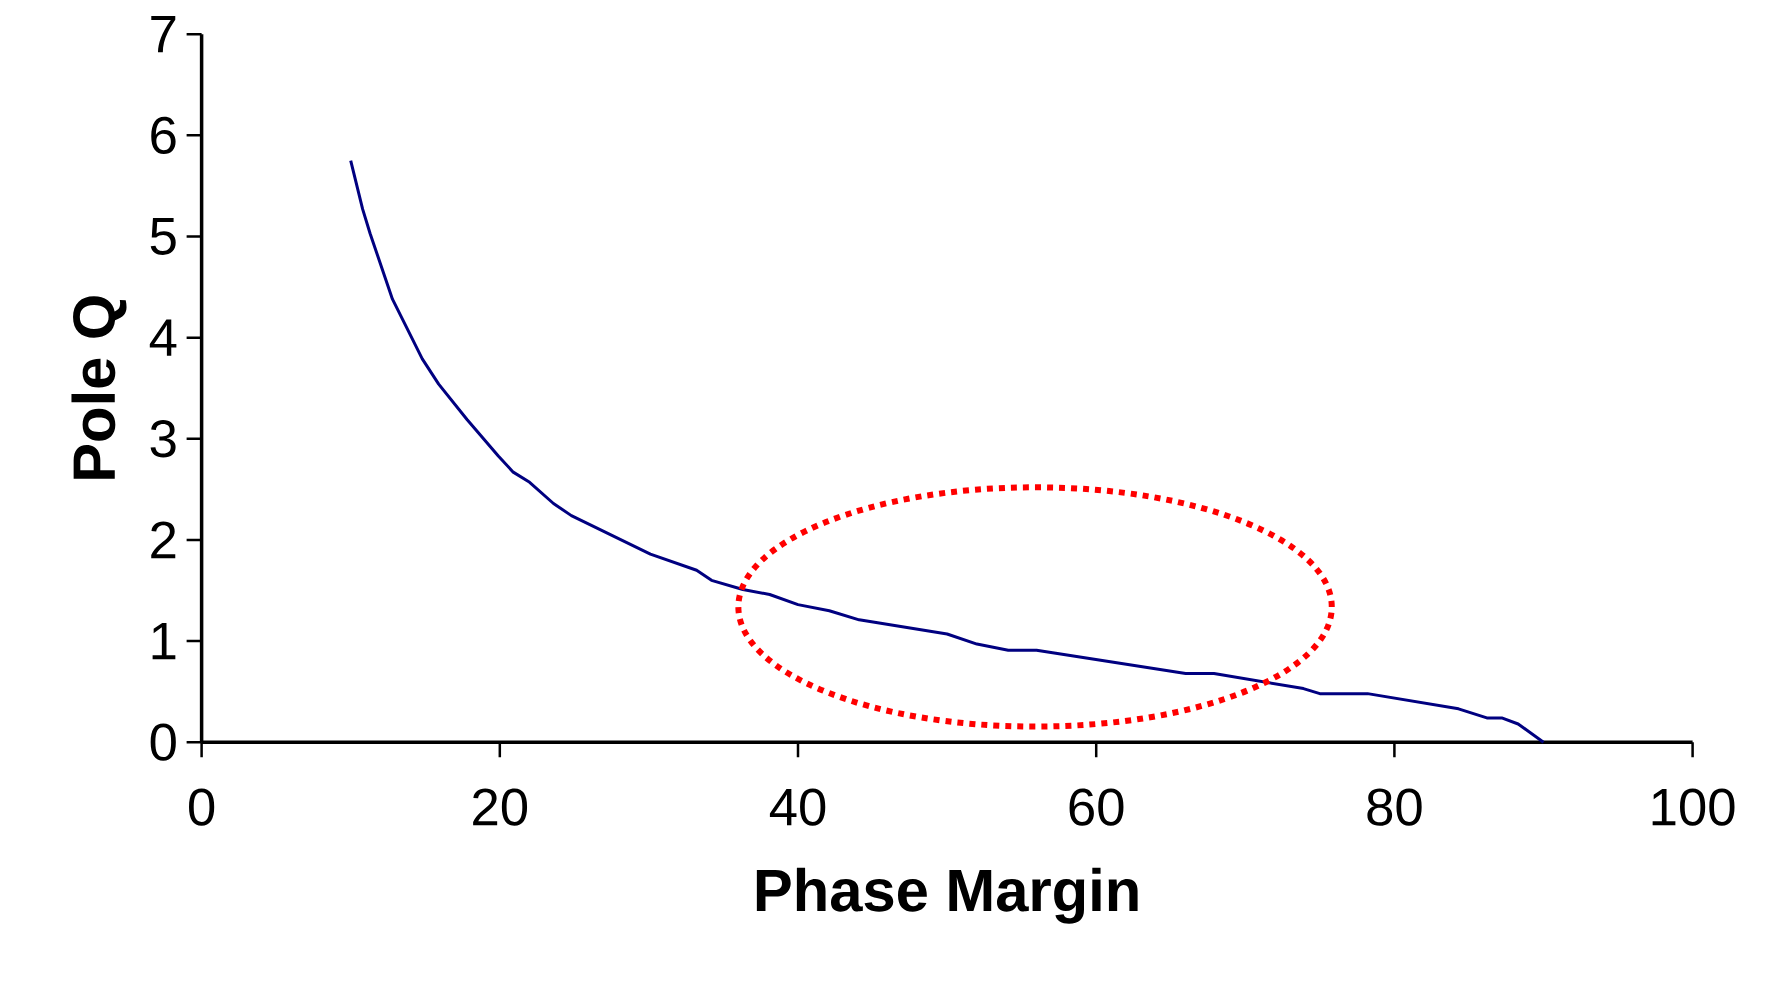 The height and width of the screenshot is (987, 1766). Describe the element at coordinates (163, 236) in the screenshot. I see `y-tick-label: 5` at that location.